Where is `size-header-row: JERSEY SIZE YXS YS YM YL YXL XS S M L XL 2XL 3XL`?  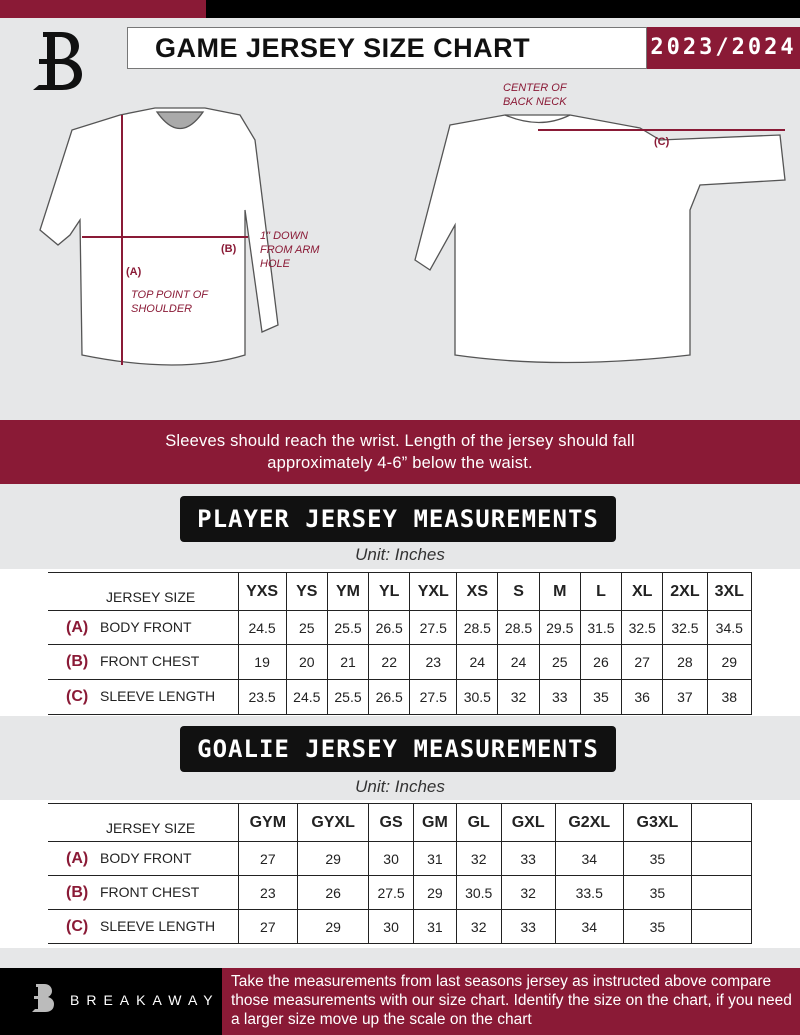
size-header-row: JERSEY SIZE YXS YS YM YL YXL XS S M L XL 2XL 3XL is located at coordinates (400, 591).